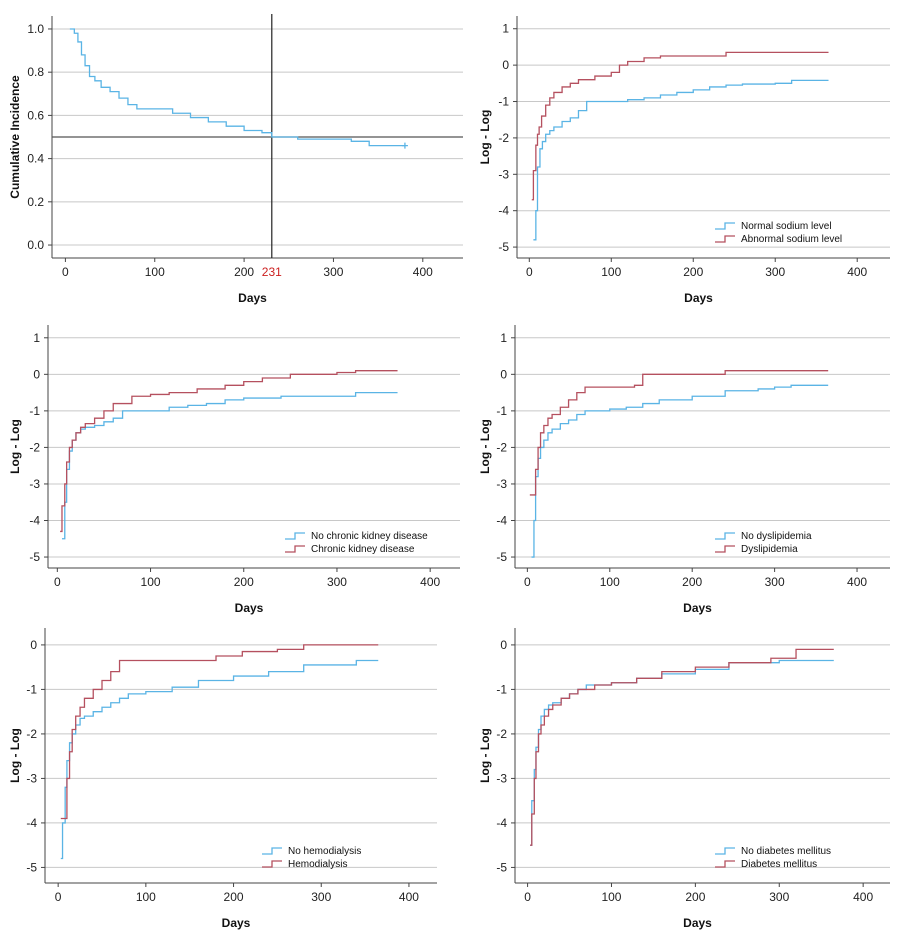 Image resolution: width=914 pixels, height=939 pixels. Describe the element at coordinates (317, 864) in the screenshot. I see `legend-label: Hemodialysis` at that location.